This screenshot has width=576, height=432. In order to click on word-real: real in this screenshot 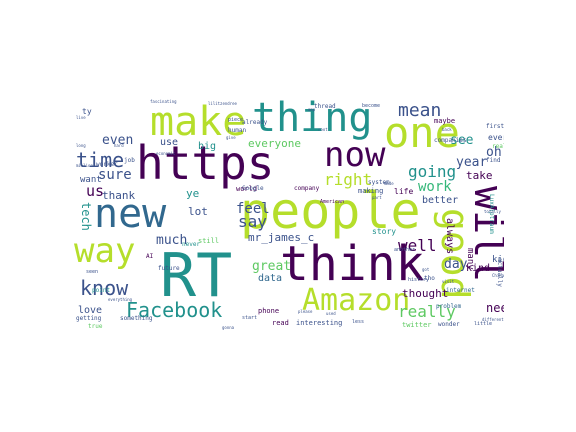, I will do `click(498, 146)`.